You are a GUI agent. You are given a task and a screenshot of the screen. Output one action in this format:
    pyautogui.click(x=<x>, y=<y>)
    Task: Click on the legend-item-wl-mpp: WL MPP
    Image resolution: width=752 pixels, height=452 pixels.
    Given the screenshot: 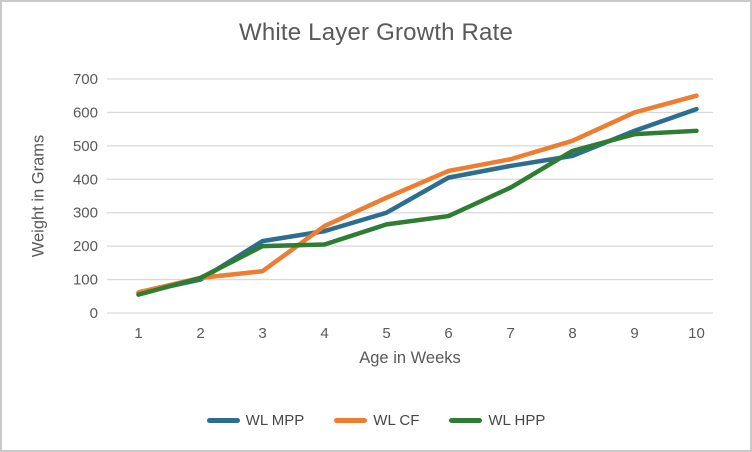 What is the action you would take?
    pyautogui.click(x=255, y=420)
    